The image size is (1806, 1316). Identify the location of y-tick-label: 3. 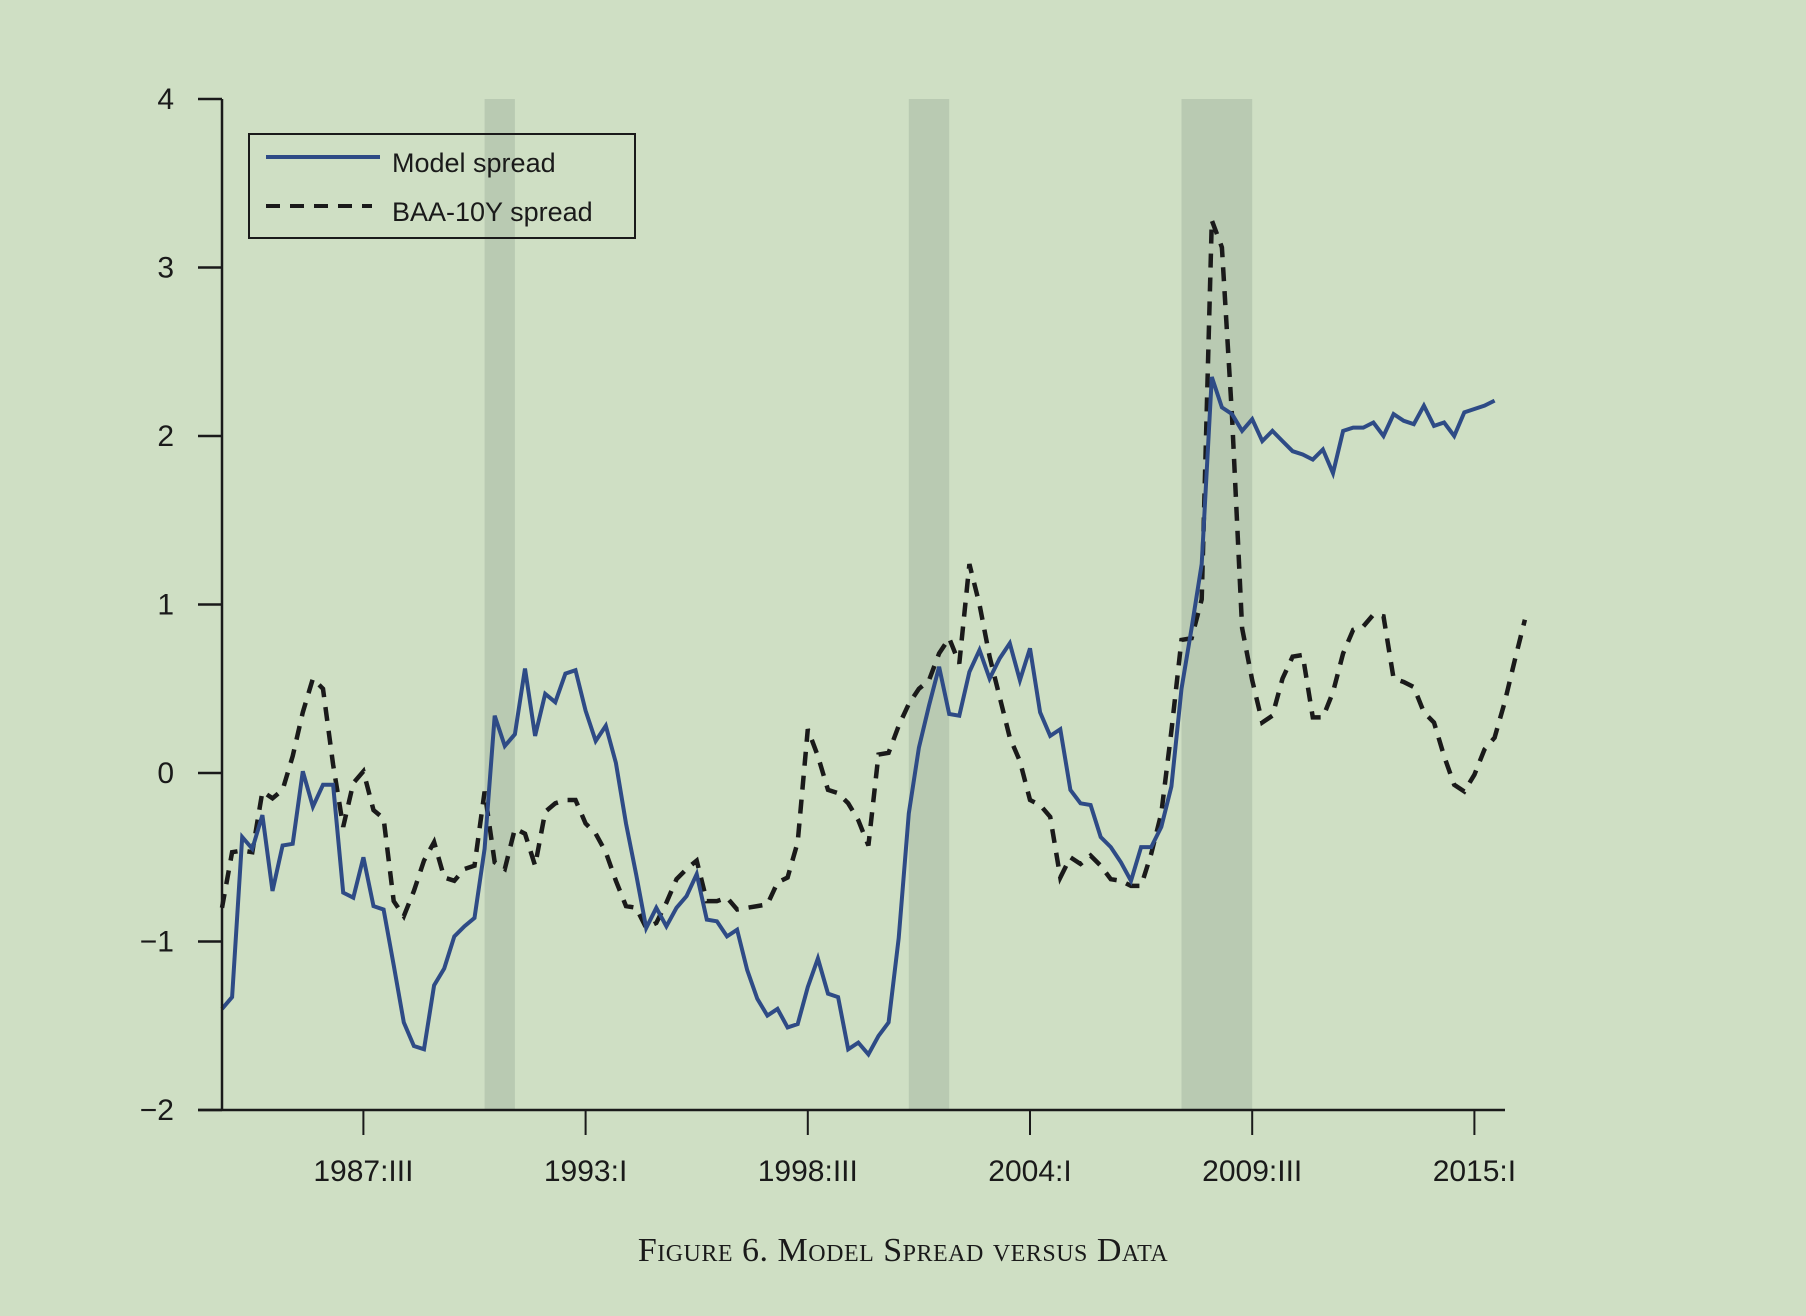
(165, 268).